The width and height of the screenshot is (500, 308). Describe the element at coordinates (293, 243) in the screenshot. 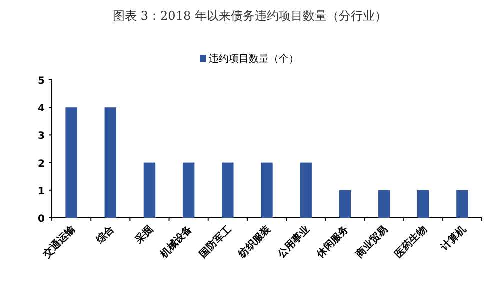

I see `x-tick-label: 公用事业` at that location.